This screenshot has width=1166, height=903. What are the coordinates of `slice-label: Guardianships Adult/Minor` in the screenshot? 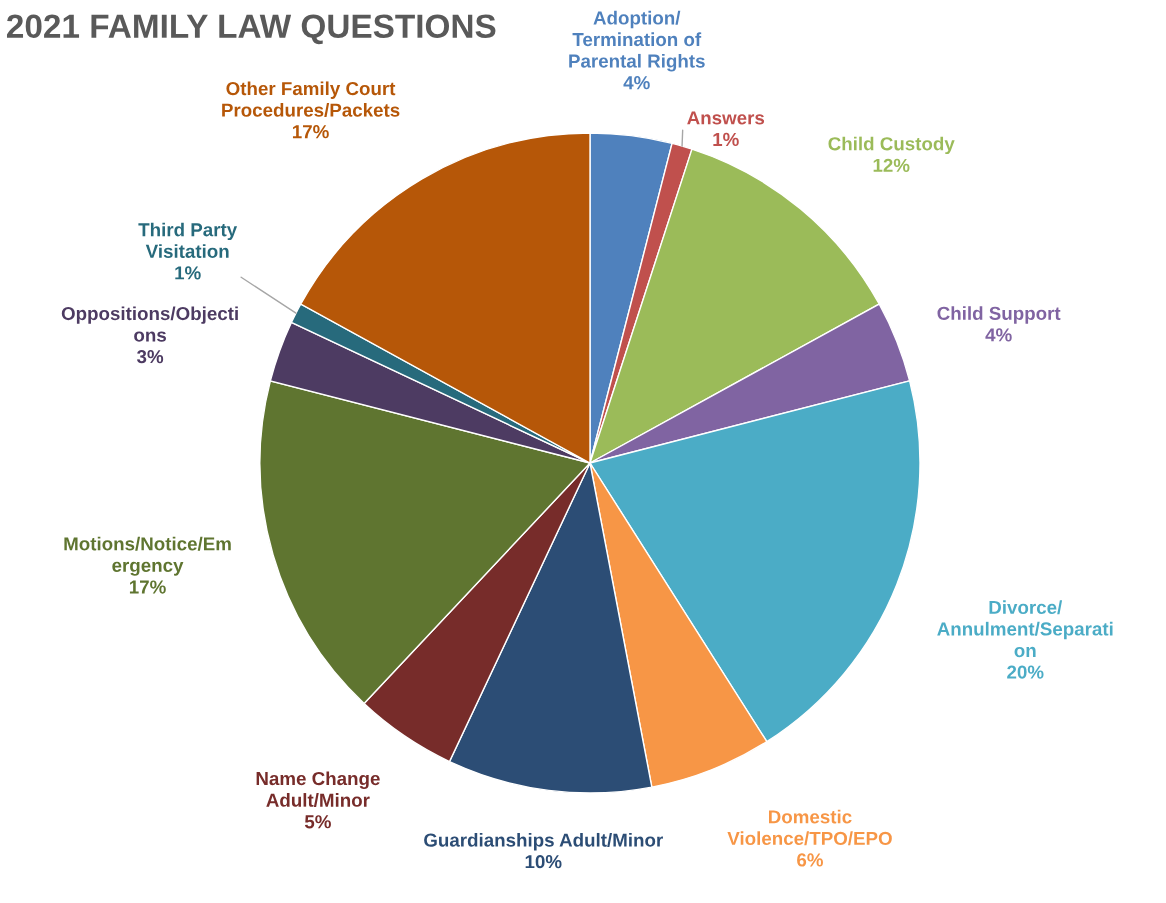 It's located at (543, 841).